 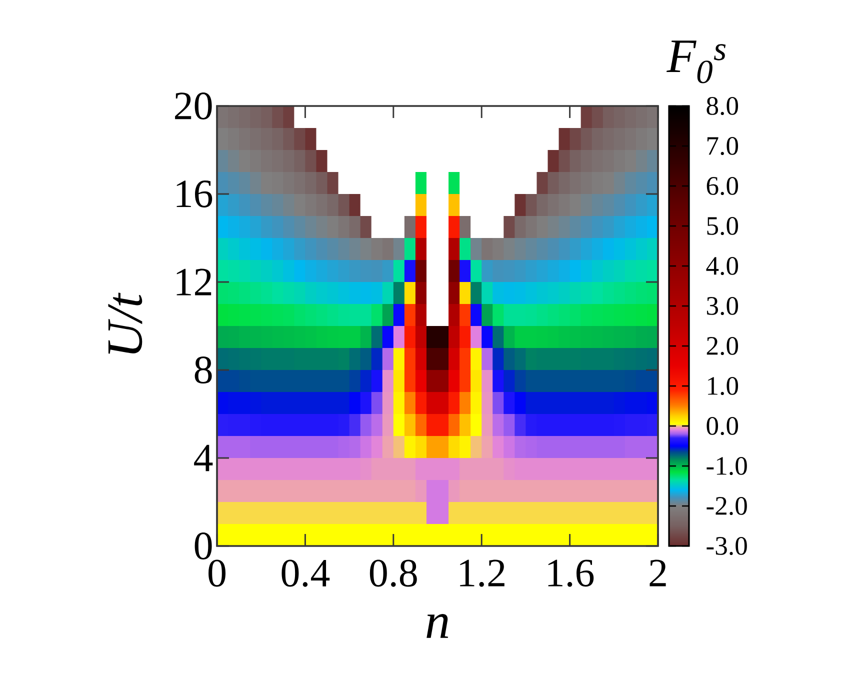 I want to click on x-axis-title: n, so click(x=437, y=626).